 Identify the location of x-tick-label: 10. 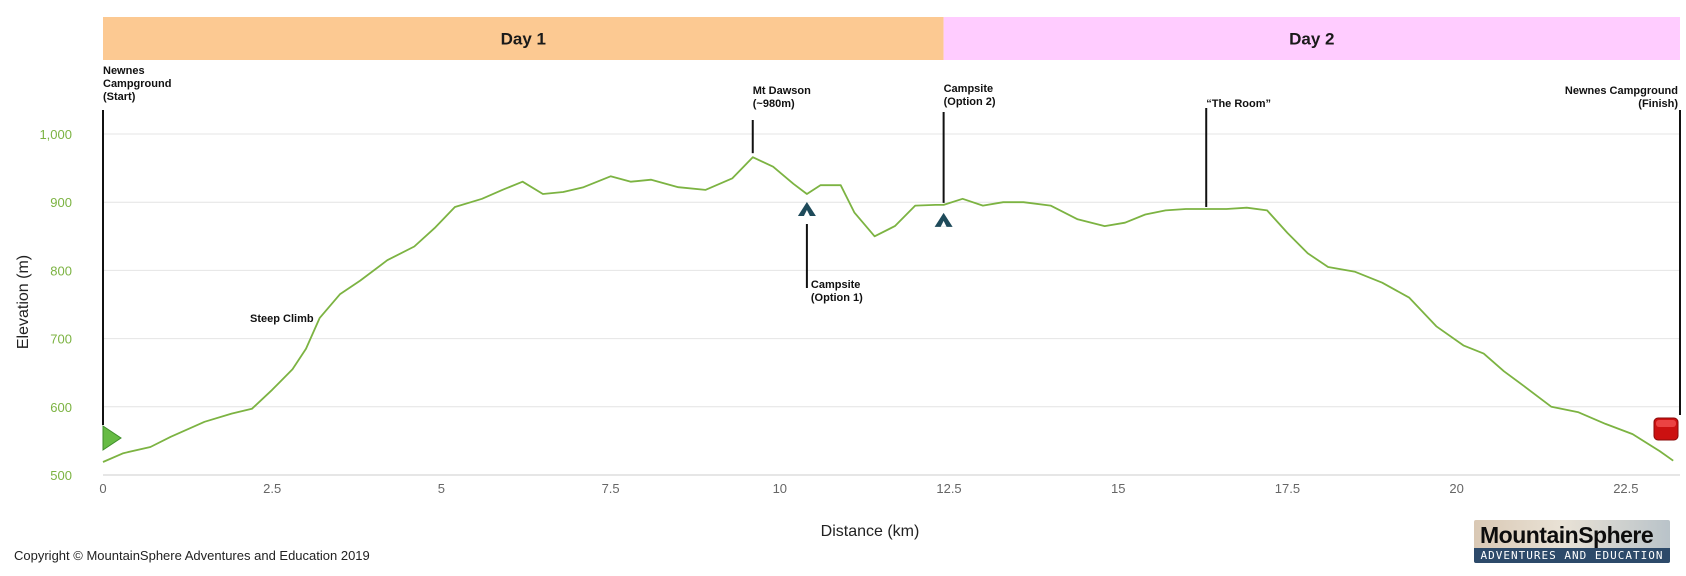
(780, 488).